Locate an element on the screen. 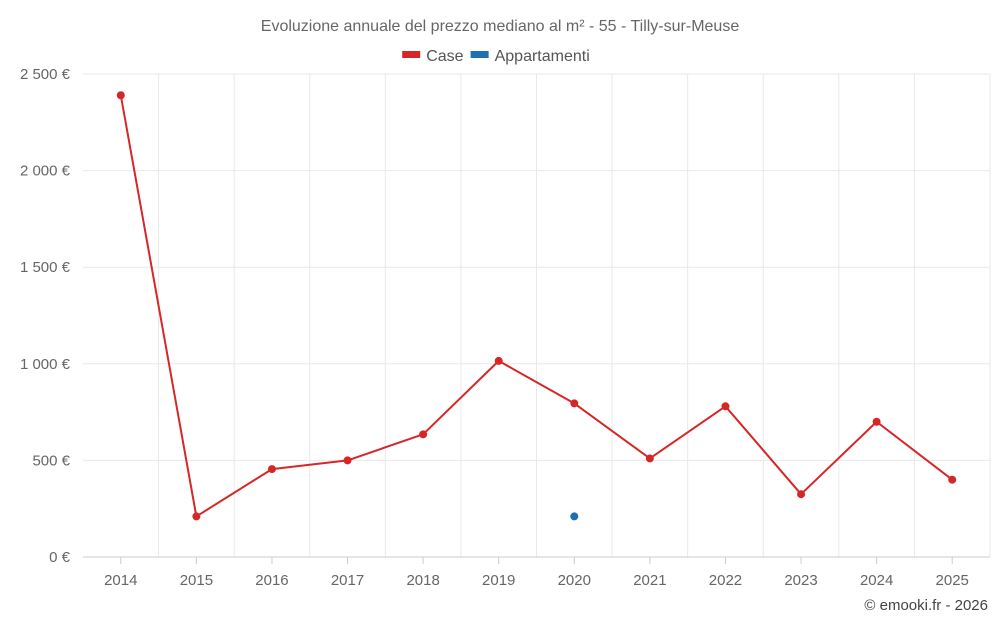 The image size is (1000, 625). x-tick-label: 2024 is located at coordinates (876, 580).